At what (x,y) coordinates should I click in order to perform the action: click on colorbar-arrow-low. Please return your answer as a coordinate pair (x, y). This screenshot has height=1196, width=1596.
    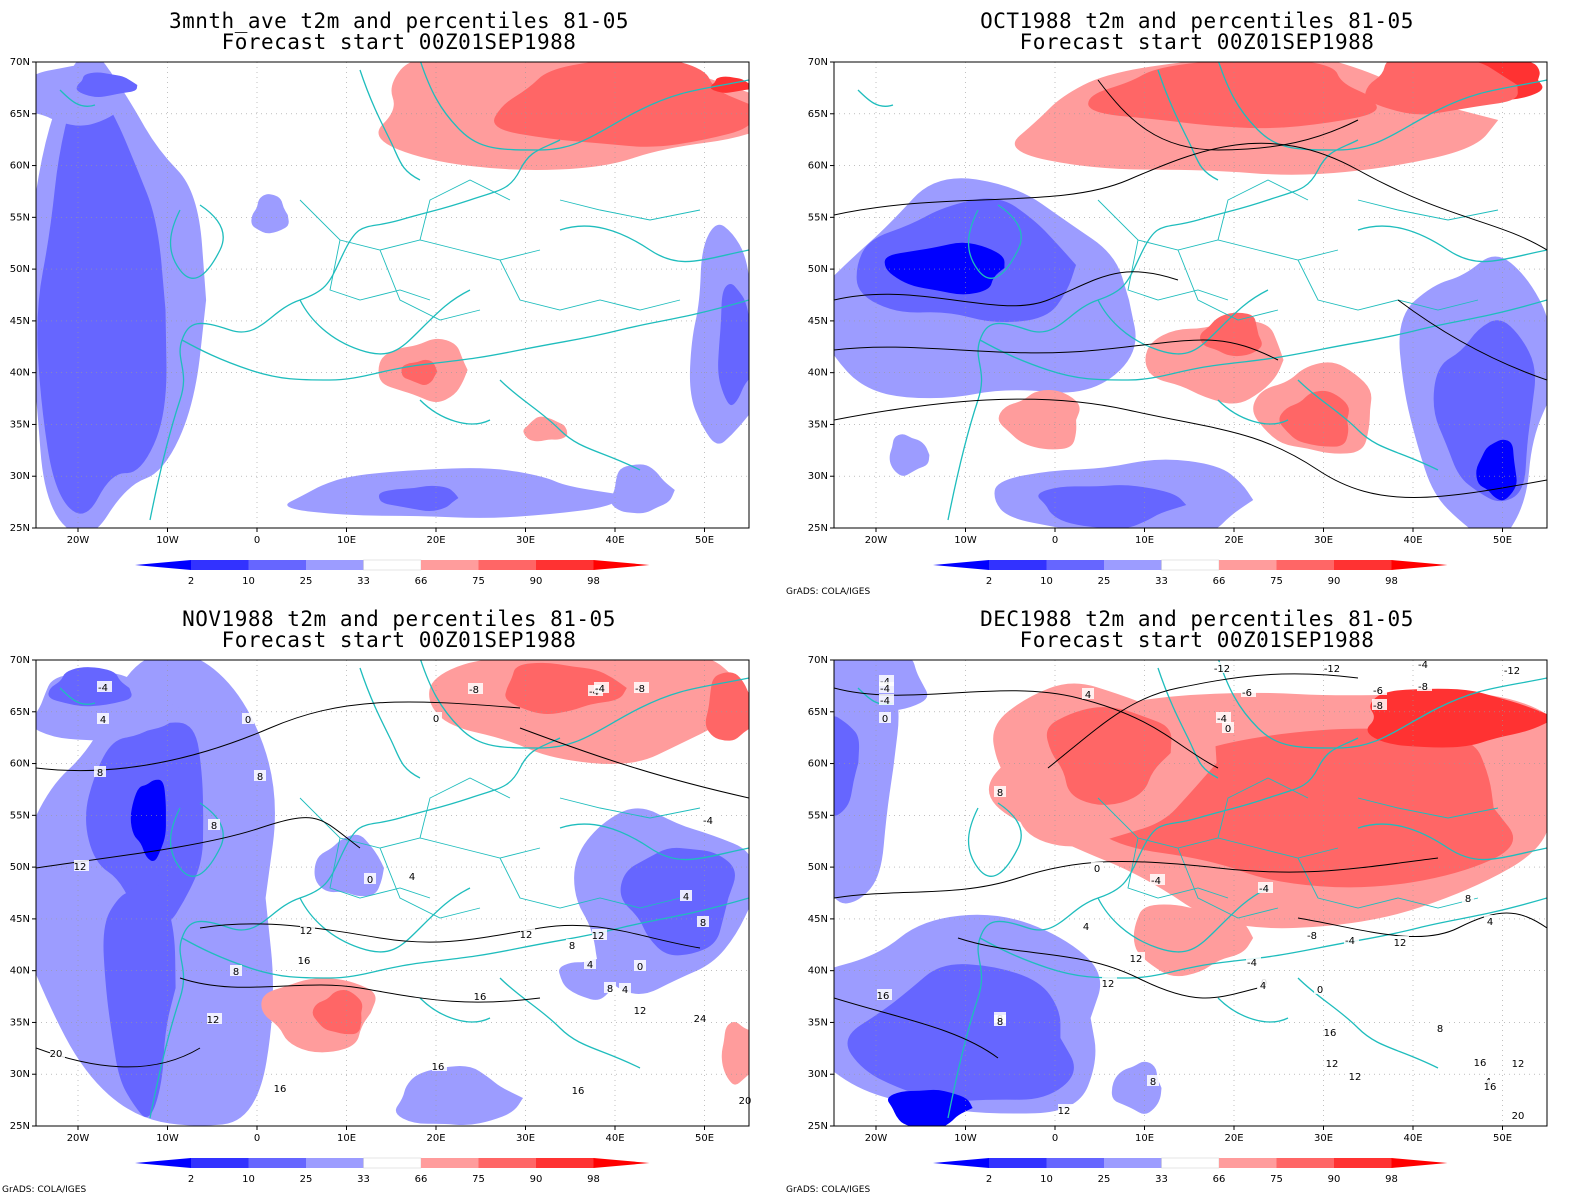
    Looking at the image, I should click on (961, 565).